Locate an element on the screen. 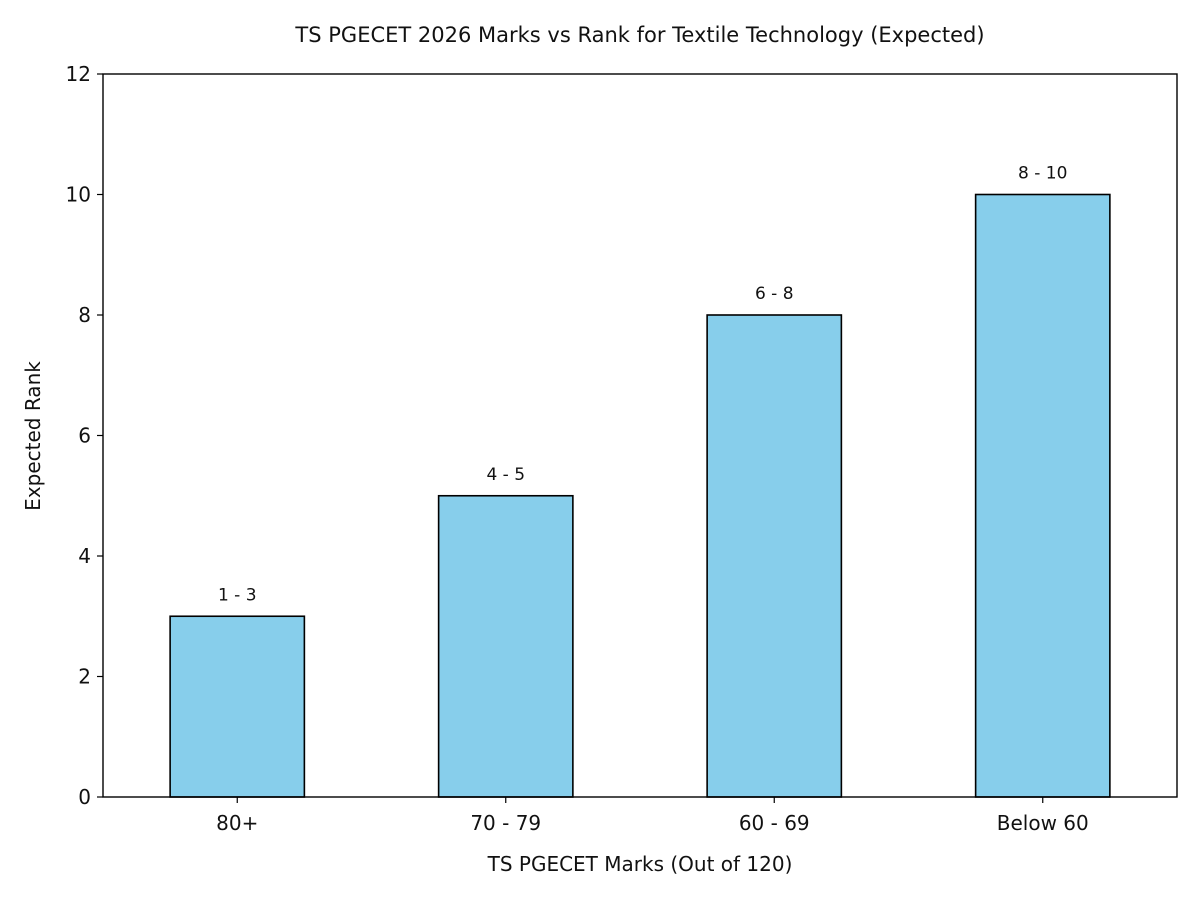  x-tick-label: 70 - 79 is located at coordinates (505, 823).